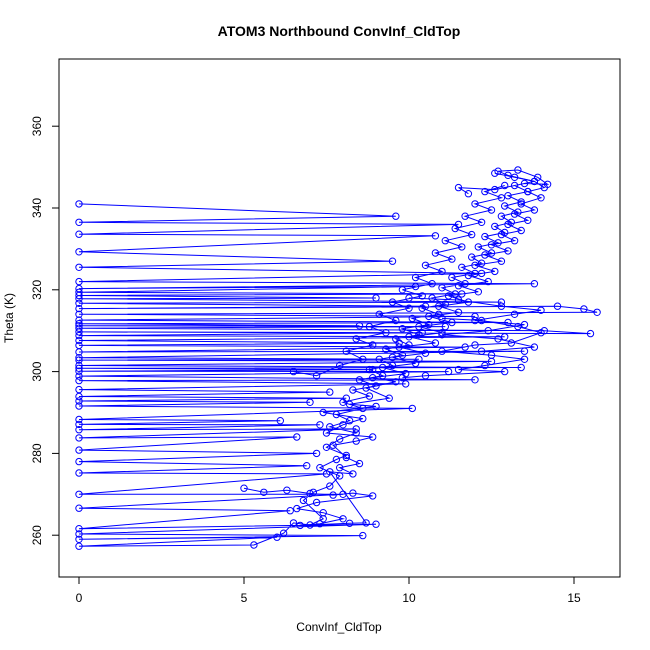  What do you see at coordinates (339, 627) in the screenshot?
I see `x-axis-label: ConvInf_CldTop` at bounding box center [339, 627].